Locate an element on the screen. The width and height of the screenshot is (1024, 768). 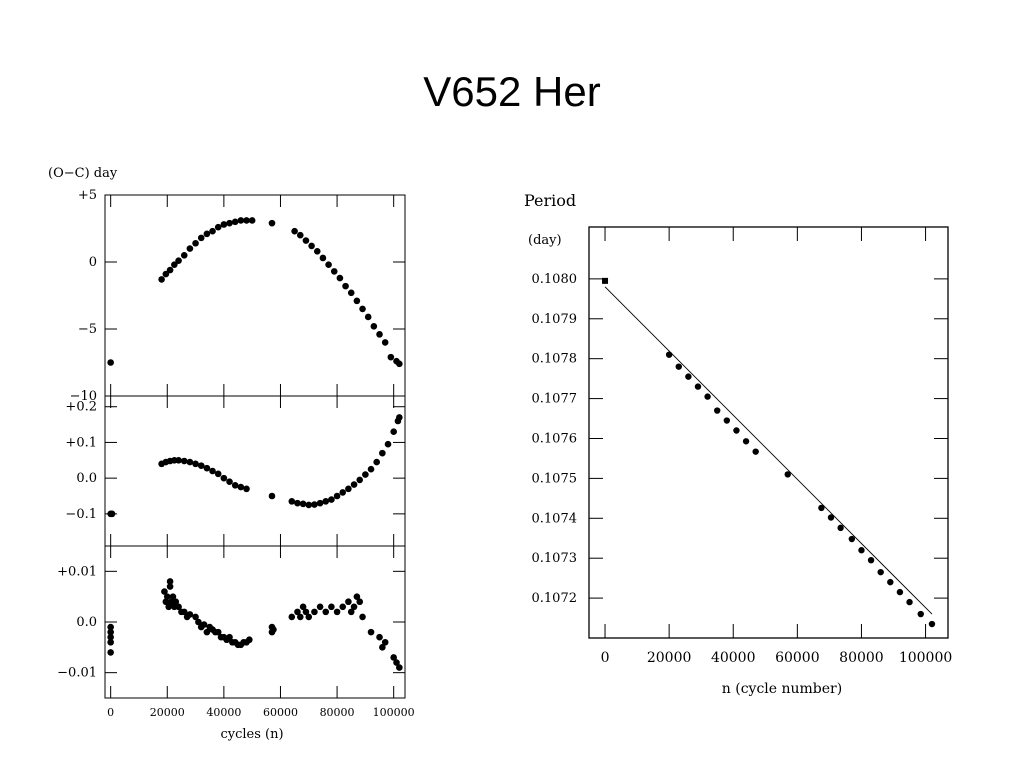
oc-ylabel: (O−C) day is located at coordinates (83, 173).